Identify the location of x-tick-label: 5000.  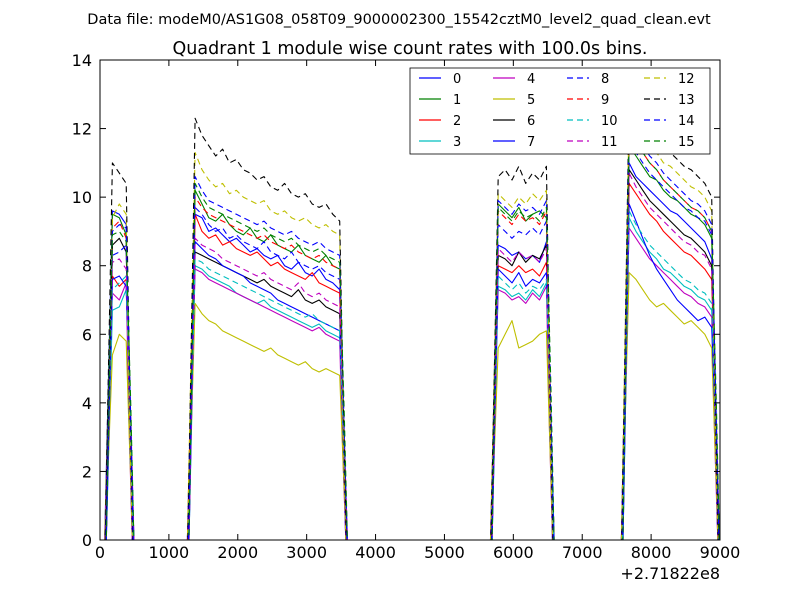
(444, 552).